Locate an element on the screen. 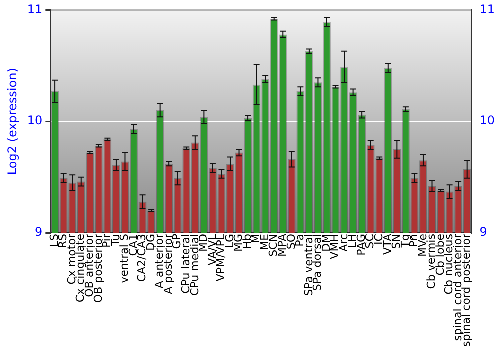 The image size is (500, 350). y-axis-title: Log2 (expression) is located at coordinates (12, 122).